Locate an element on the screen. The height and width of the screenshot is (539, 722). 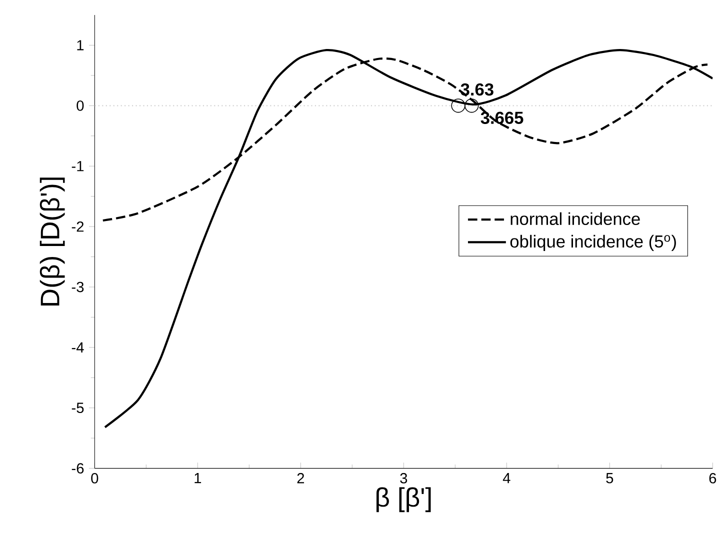
legend-label: normal incidence is located at coordinates (575, 219).